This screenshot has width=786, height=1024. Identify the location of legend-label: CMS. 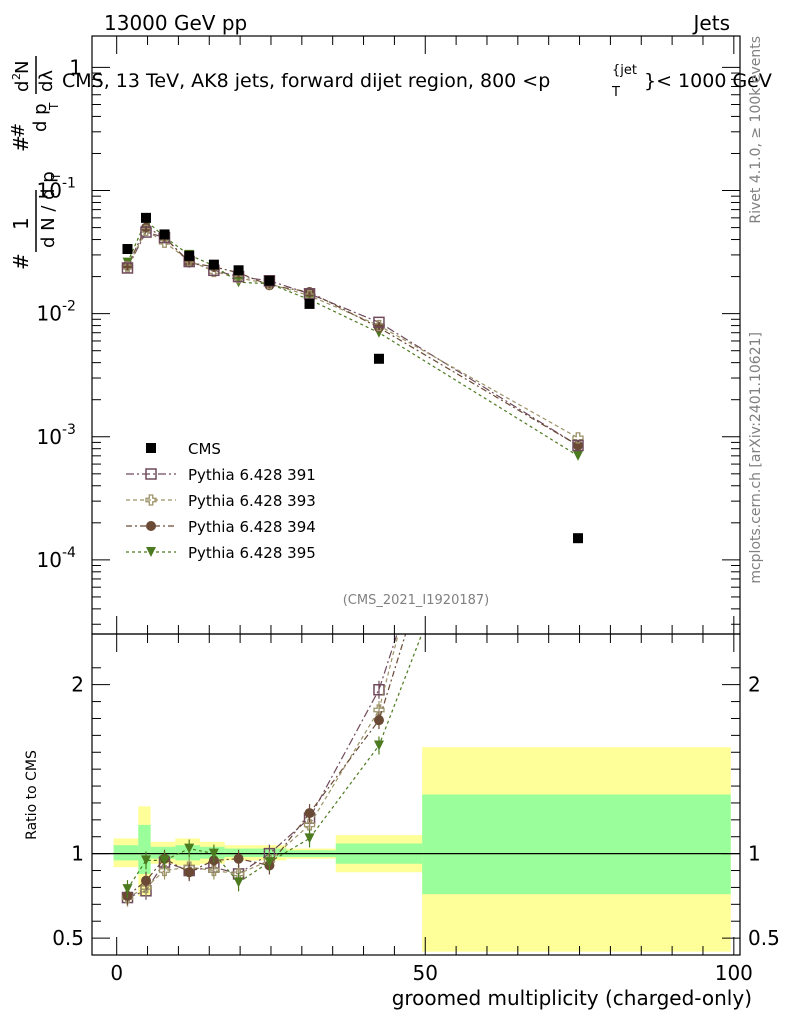
(204, 449).